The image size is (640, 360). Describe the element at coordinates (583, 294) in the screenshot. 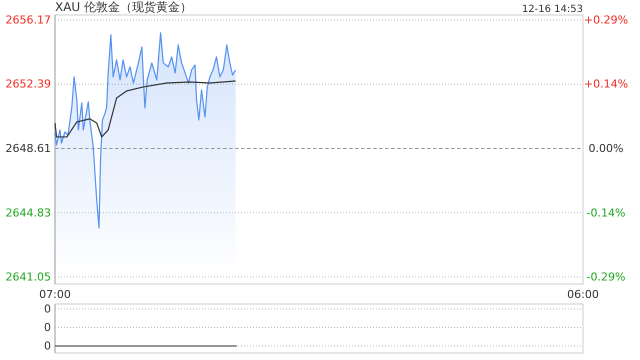

I see `x-tick-label: 06:00` at that location.